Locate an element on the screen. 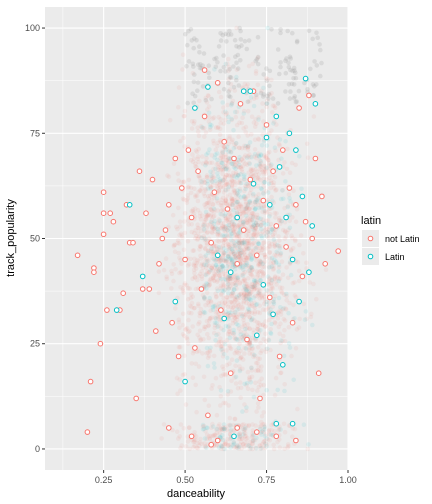 This screenshot has width=432, height=504. x-tick-label: 0.75 is located at coordinates (267, 480).